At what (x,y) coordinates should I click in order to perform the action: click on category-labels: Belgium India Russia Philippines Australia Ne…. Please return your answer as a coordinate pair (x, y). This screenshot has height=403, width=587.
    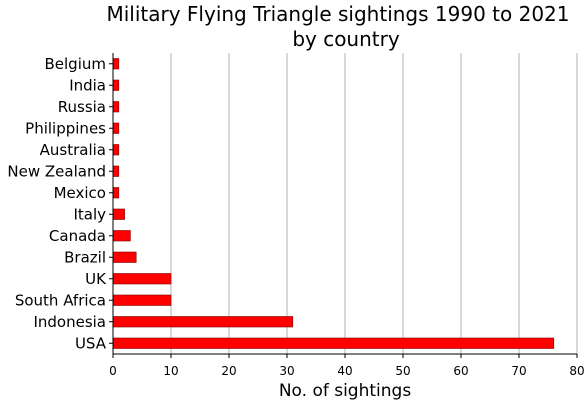
    Looking at the image, I should click on (57, 204).